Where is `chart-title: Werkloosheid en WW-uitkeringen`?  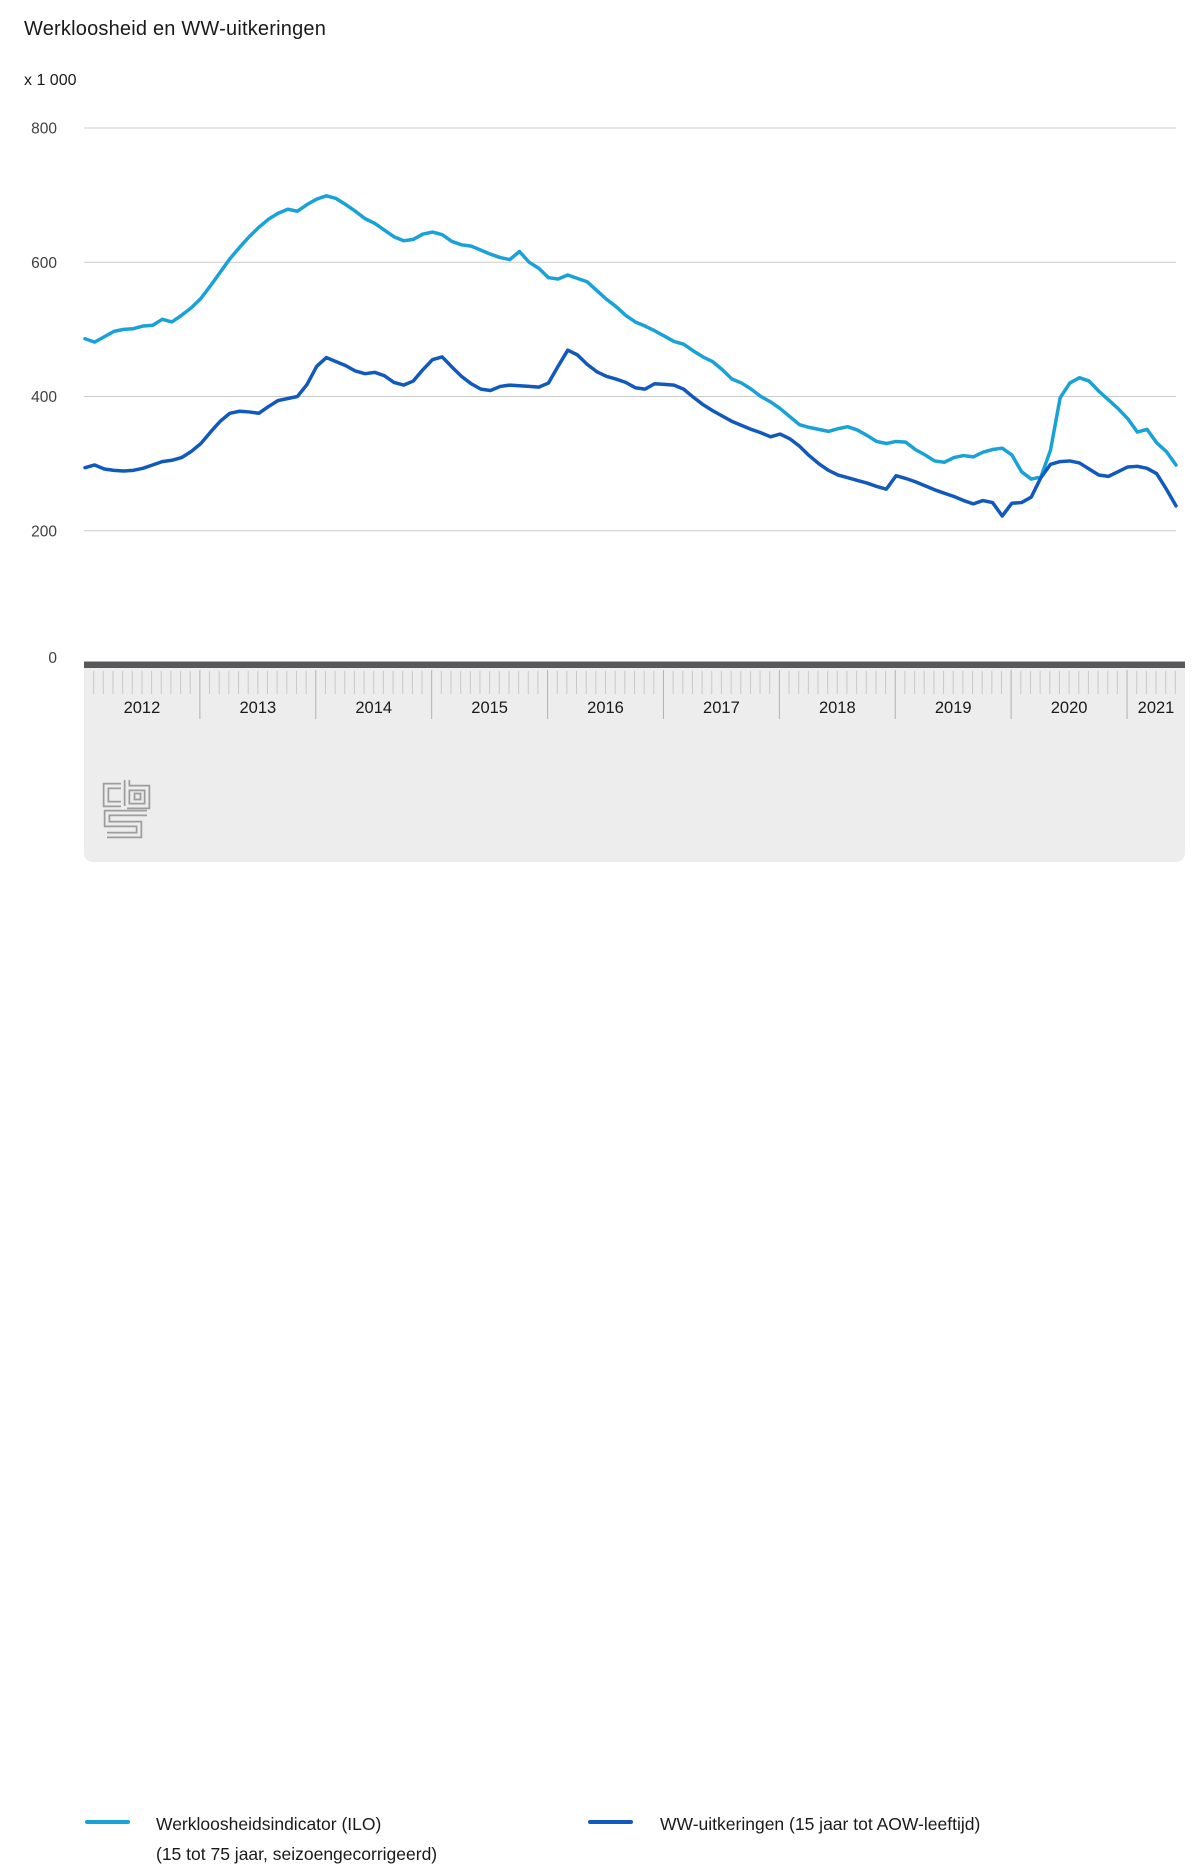 chart-title: Werkloosheid en WW-uitkeringen is located at coordinates (175, 29).